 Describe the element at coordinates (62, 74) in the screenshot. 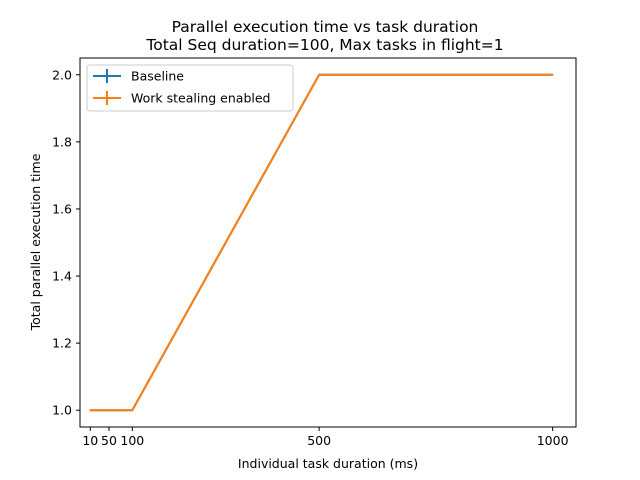

I see `y-tick-label: 2.0` at that location.